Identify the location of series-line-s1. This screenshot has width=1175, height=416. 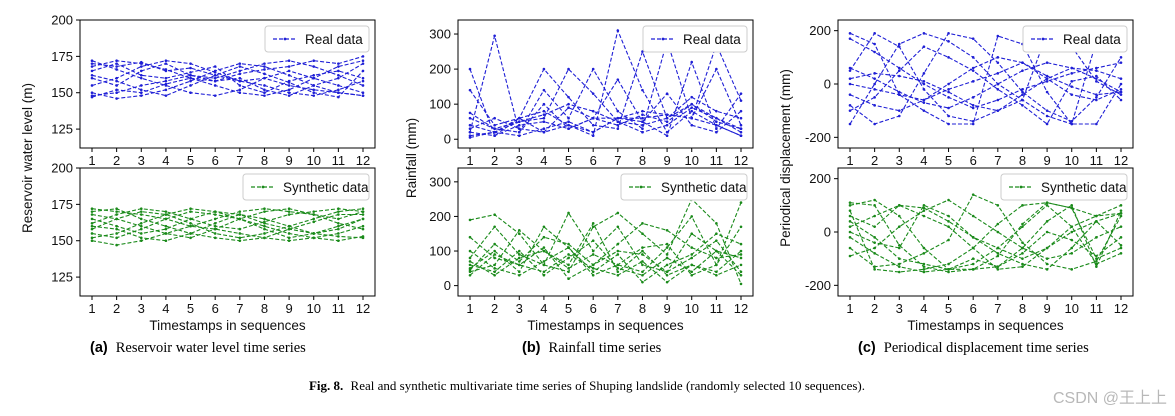
(985, 237).